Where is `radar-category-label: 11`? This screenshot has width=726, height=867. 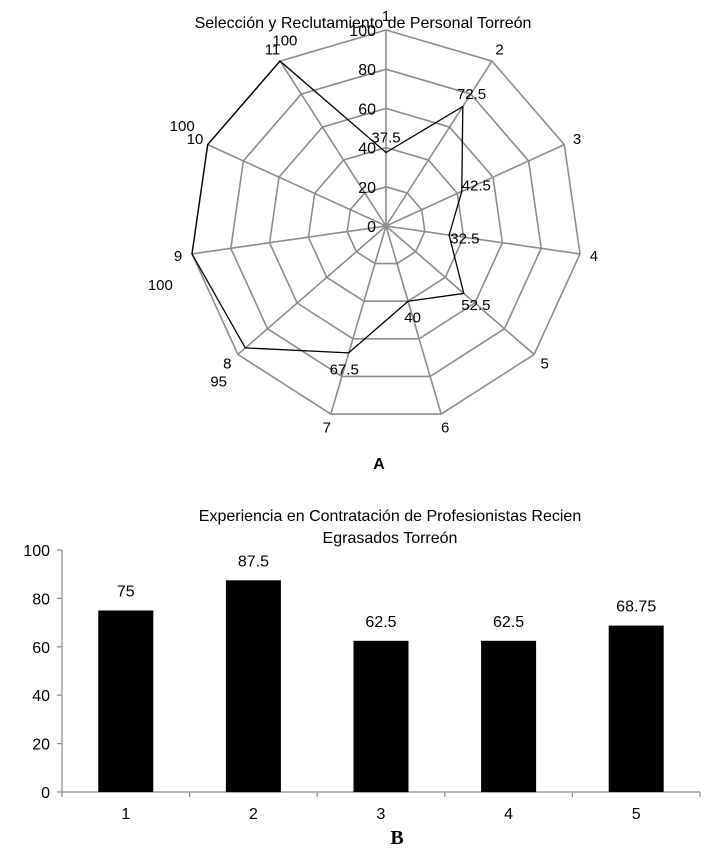 radar-category-label: 11 is located at coordinates (273, 49).